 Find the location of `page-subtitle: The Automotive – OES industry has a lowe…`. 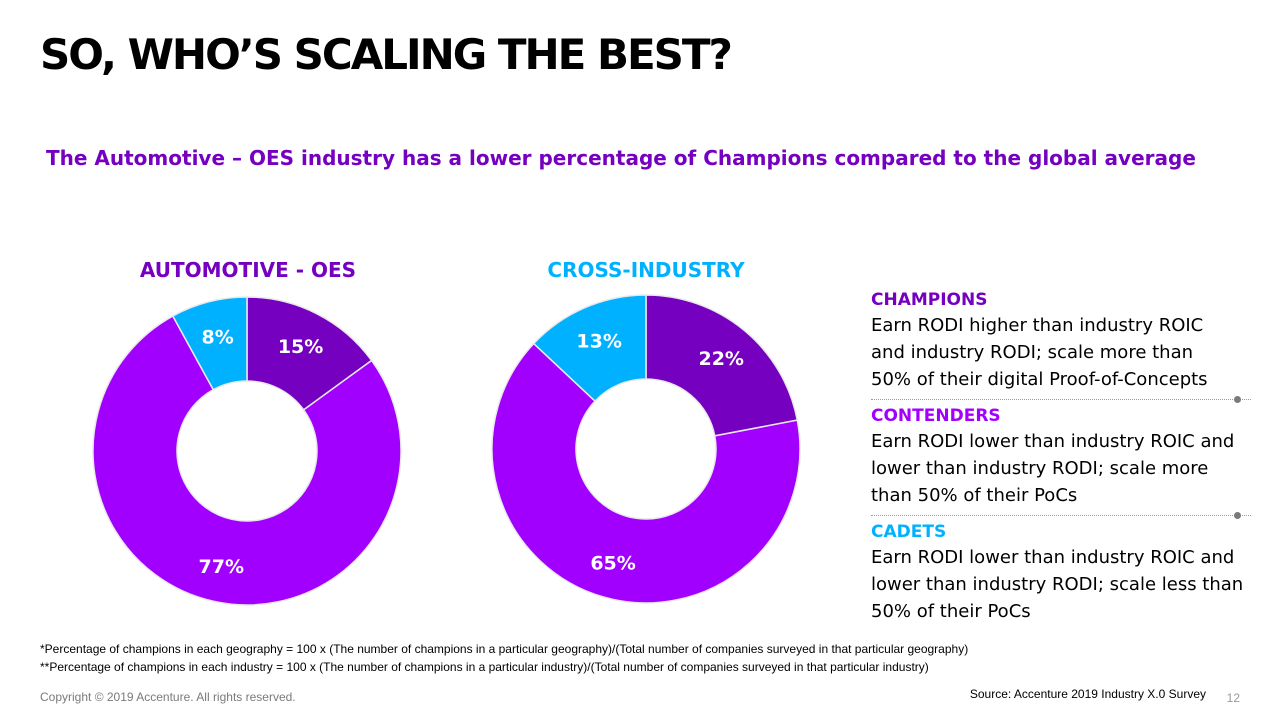

page-subtitle: The Automotive – OES industry has a lowe… is located at coordinates (621, 158).